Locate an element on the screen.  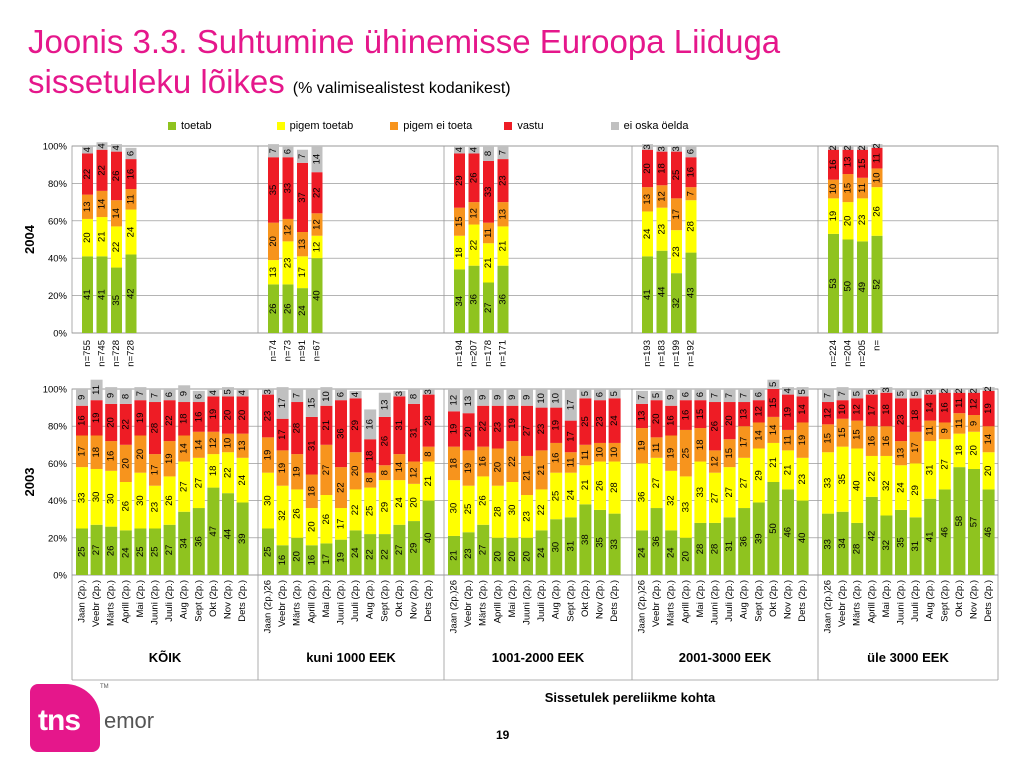
data-label: 58 is located at coordinates (959, 521).